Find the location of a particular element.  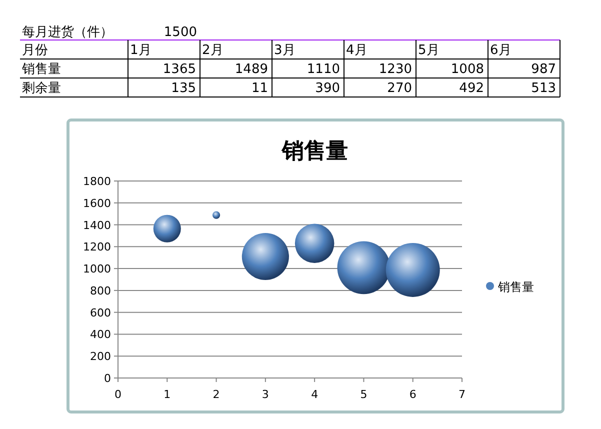

y-tick-label: 1800 is located at coordinates (97, 181).